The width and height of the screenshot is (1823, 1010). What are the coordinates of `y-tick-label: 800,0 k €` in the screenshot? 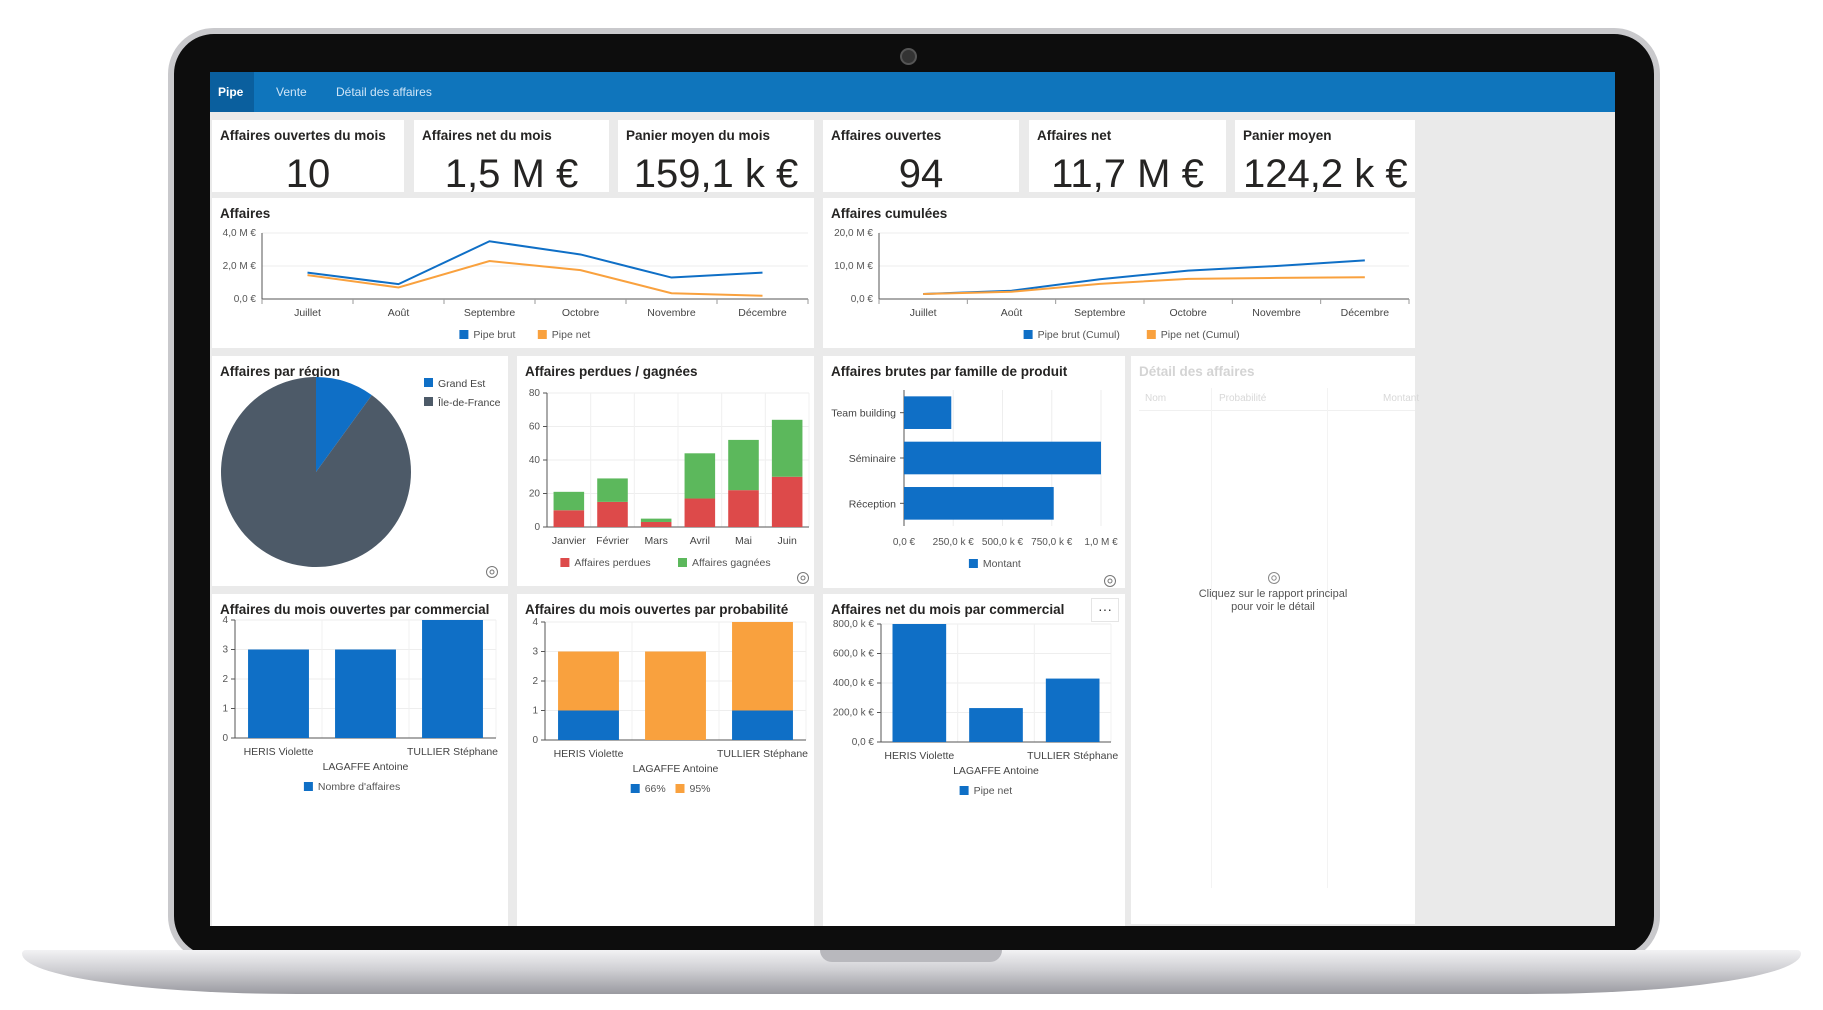 It's located at (854, 624).